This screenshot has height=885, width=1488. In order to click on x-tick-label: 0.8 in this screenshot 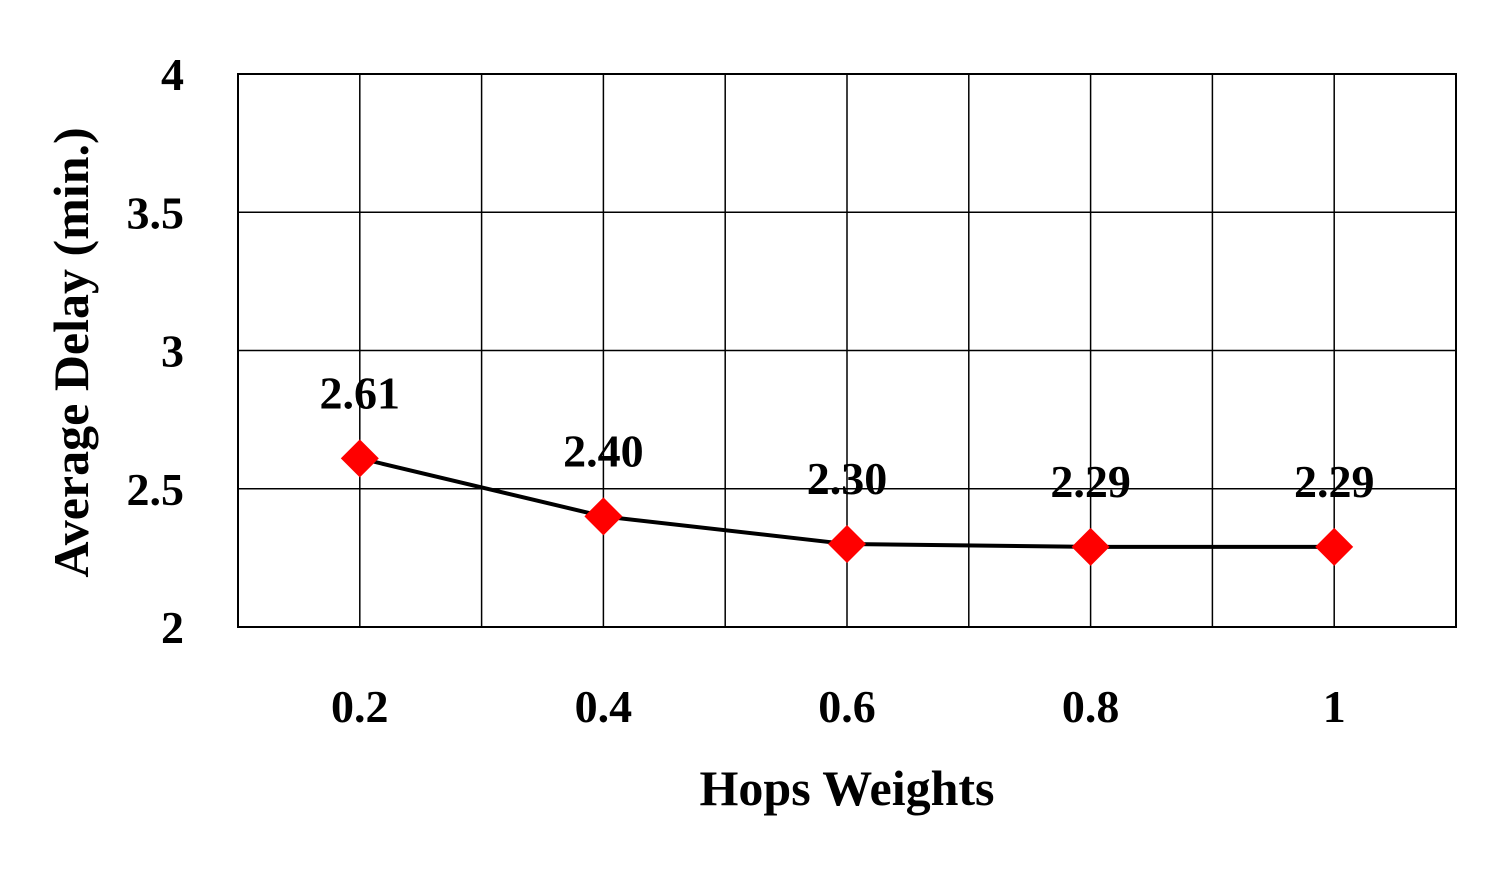, I will do `click(1091, 706)`.